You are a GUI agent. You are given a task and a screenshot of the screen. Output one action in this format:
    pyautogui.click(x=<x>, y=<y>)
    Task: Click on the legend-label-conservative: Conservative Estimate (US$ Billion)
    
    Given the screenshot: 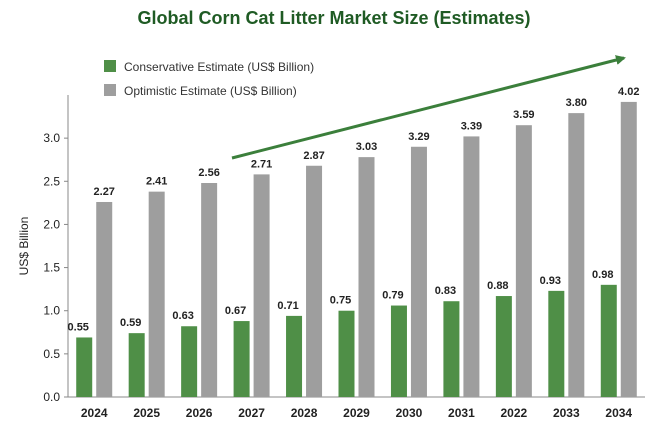 What is the action you would take?
    pyautogui.click(x=219, y=67)
    